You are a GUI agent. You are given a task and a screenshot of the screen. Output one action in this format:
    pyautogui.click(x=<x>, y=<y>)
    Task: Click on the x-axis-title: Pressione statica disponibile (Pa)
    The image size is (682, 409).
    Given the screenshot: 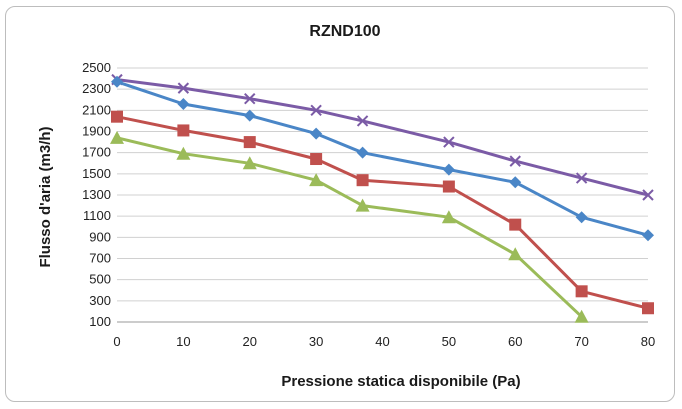 What is the action you would take?
    pyautogui.click(x=400, y=381)
    